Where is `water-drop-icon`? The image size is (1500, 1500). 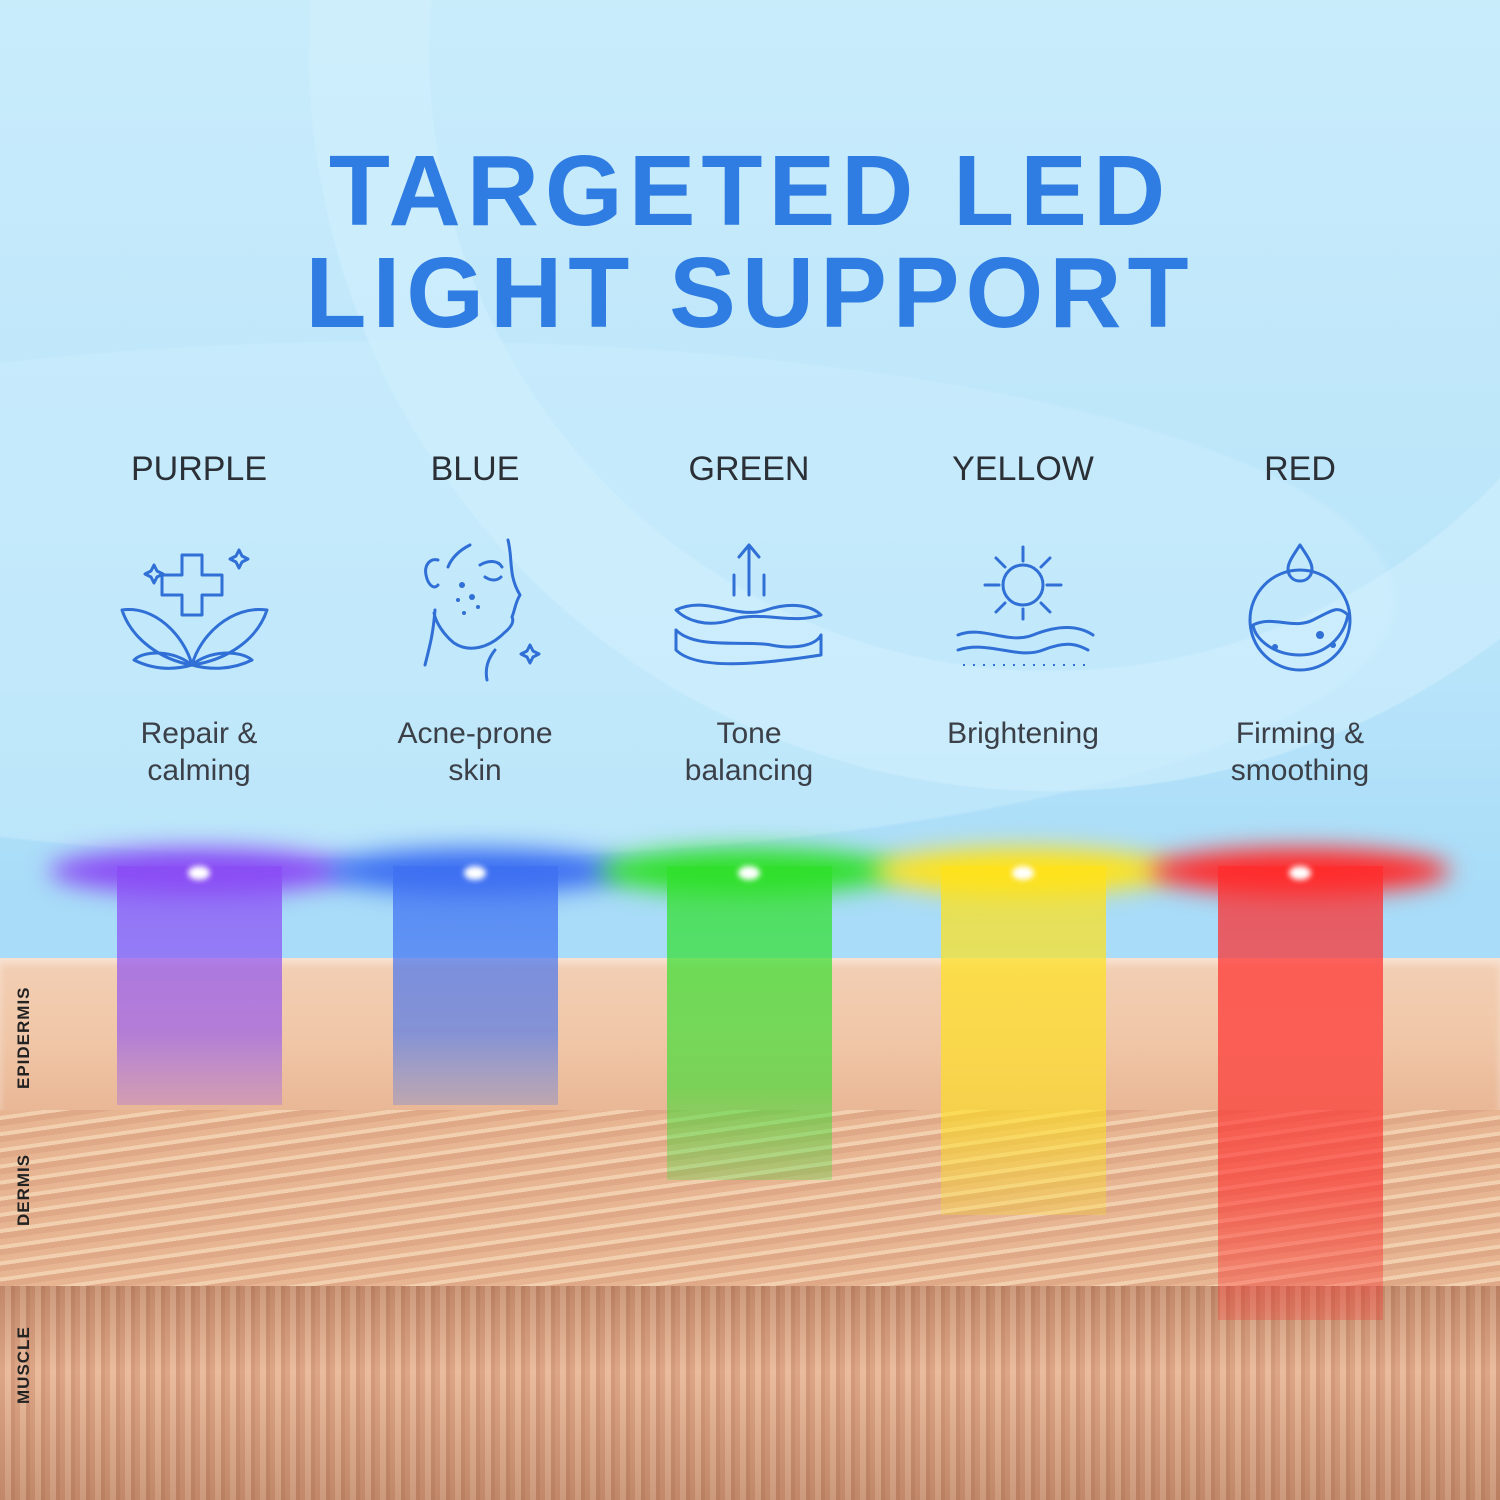 water-drop-icon is located at coordinates (1300, 610).